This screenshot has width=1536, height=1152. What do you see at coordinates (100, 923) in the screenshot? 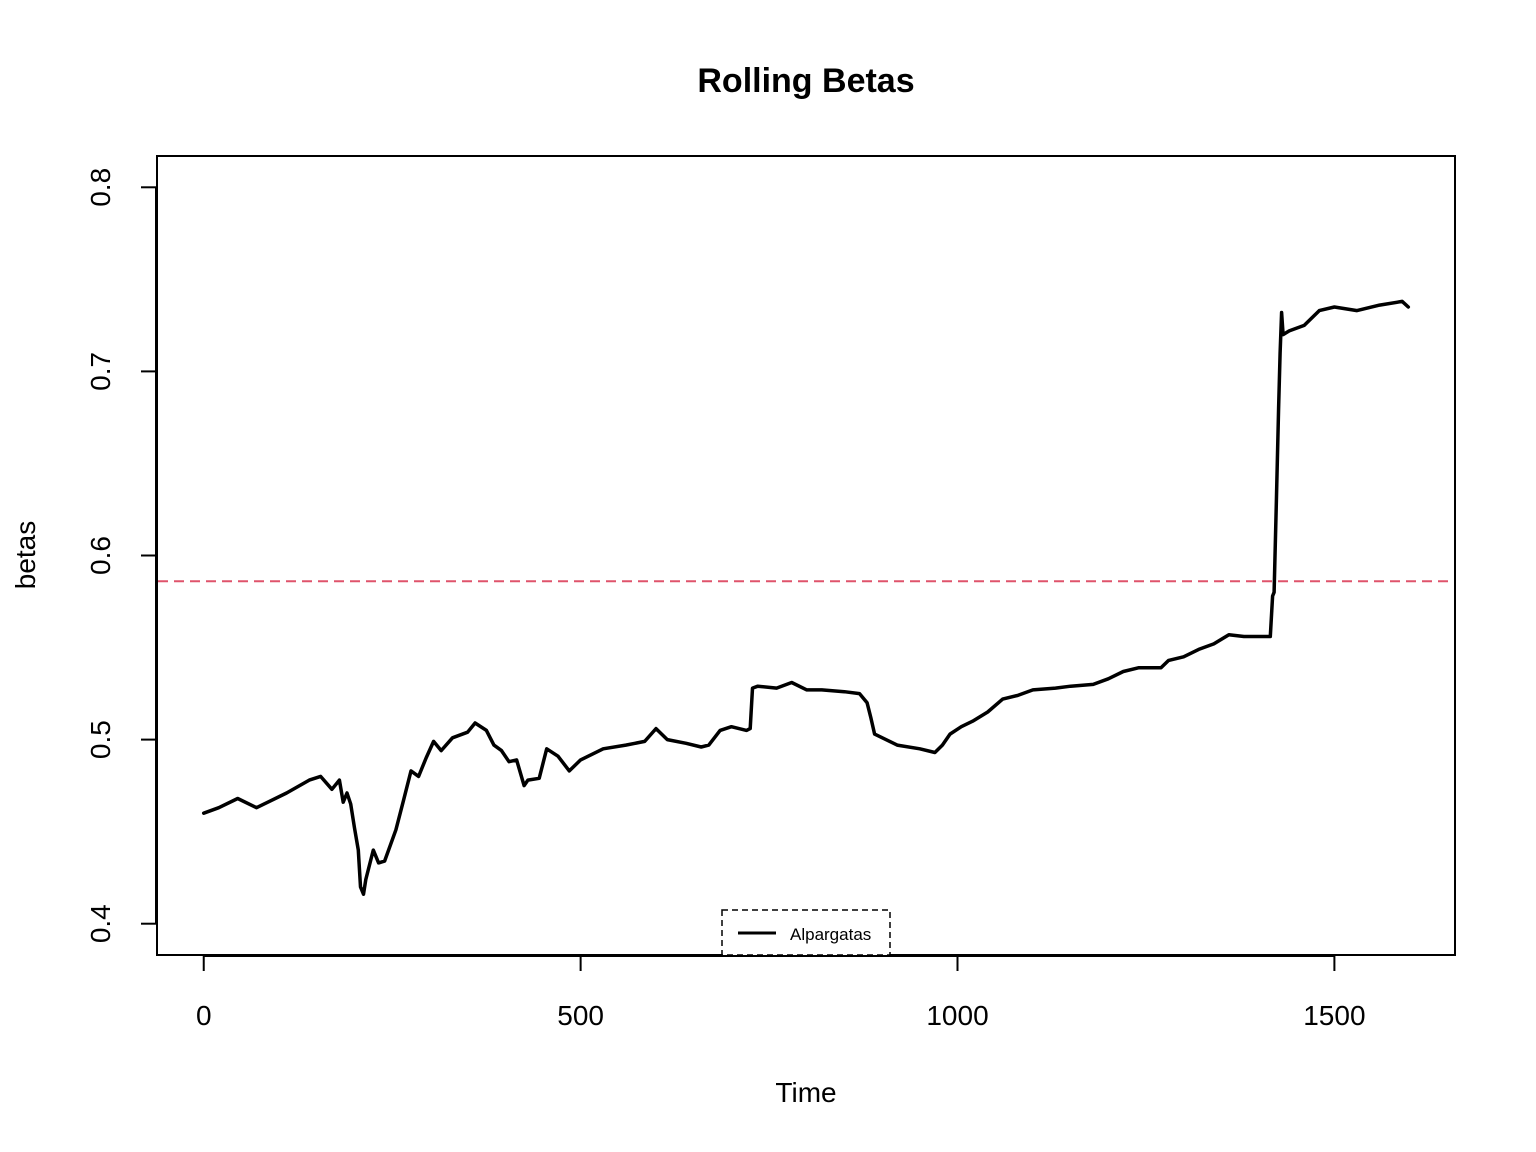
I see `y-tick-label: 0.4` at bounding box center [100, 923].